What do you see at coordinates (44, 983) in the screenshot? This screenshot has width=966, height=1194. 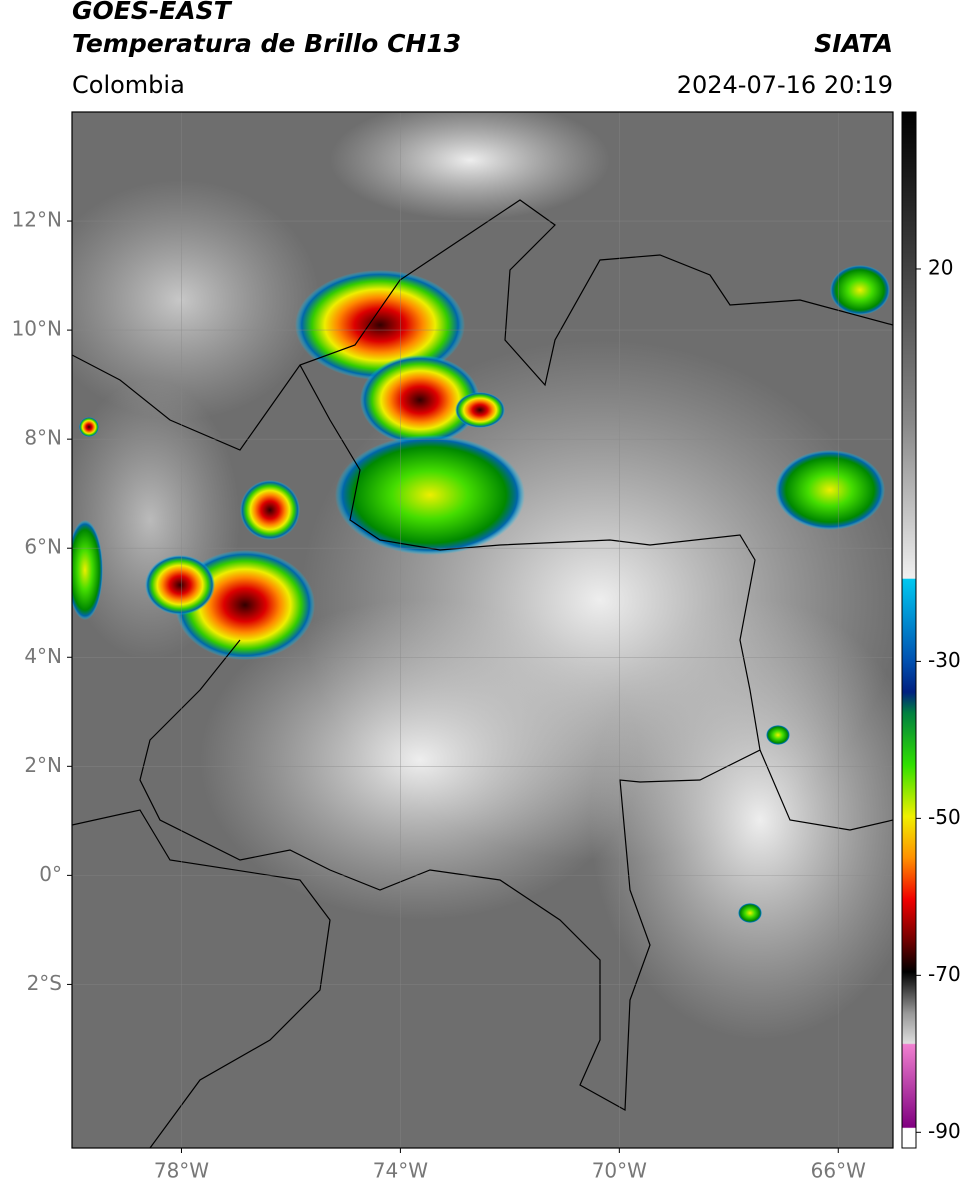 I see `y-tick-label: 2°S` at bounding box center [44, 983].